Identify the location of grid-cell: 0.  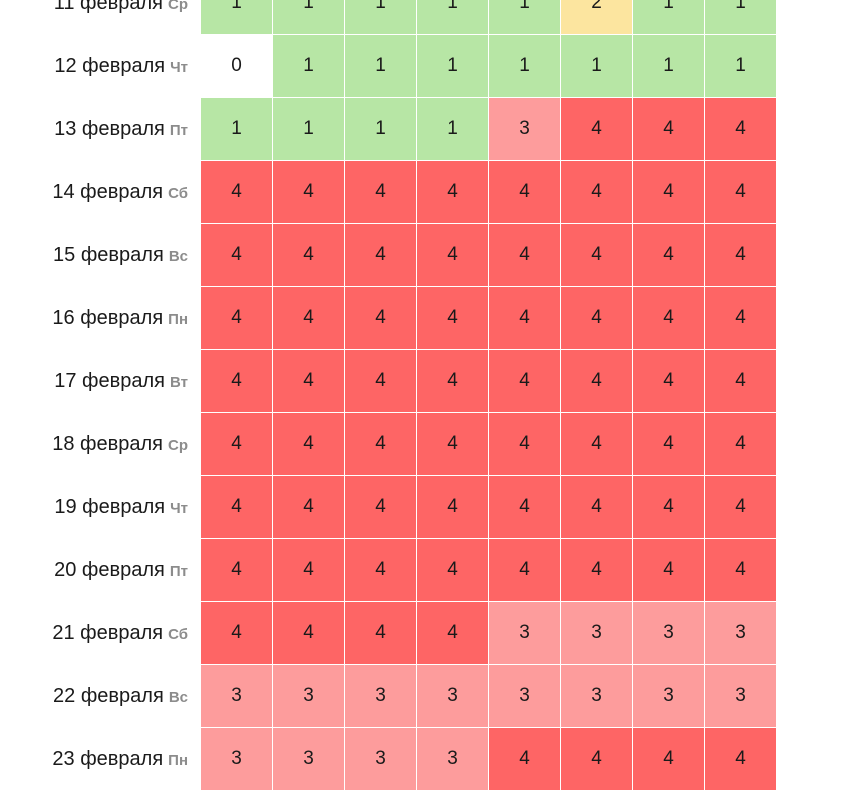
(237, 66).